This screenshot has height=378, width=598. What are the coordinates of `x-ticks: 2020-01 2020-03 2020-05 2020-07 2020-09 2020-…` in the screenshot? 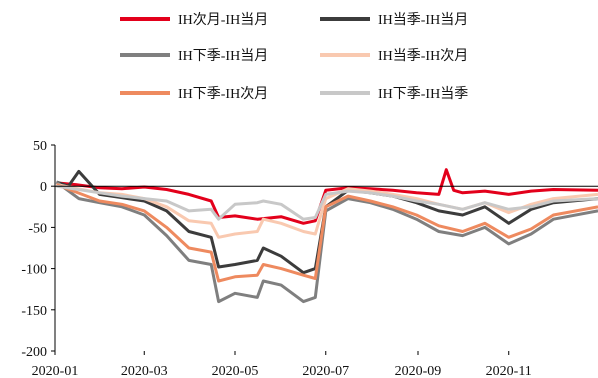 It's located at (282, 364).